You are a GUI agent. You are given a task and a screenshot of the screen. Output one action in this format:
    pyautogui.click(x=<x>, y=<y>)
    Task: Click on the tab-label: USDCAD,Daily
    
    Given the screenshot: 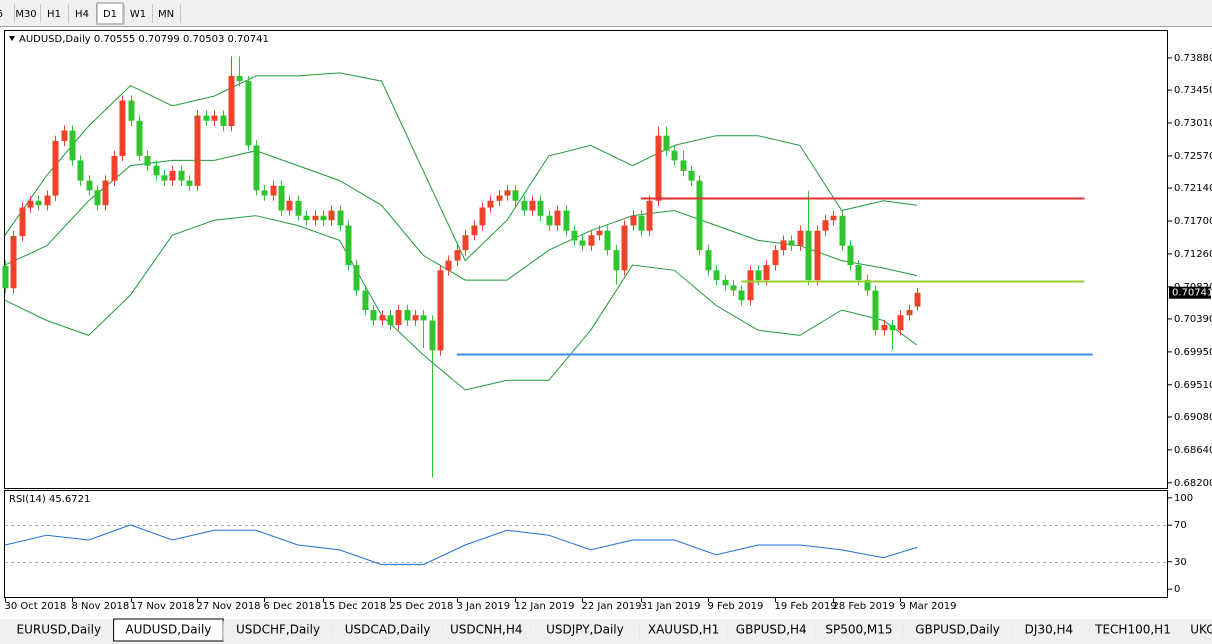 What is the action you would take?
    pyautogui.click(x=388, y=630)
    